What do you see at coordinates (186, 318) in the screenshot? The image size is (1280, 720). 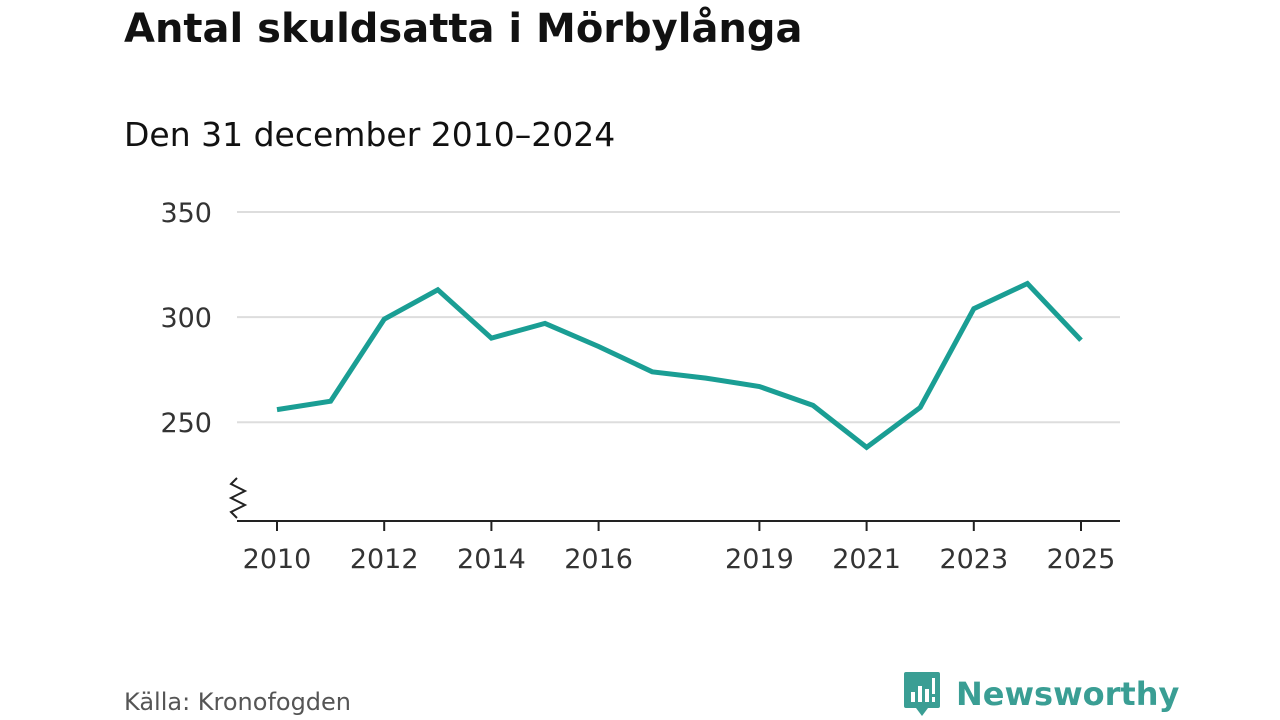 I see `y-tick-label: 300` at bounding box center [186, 318].